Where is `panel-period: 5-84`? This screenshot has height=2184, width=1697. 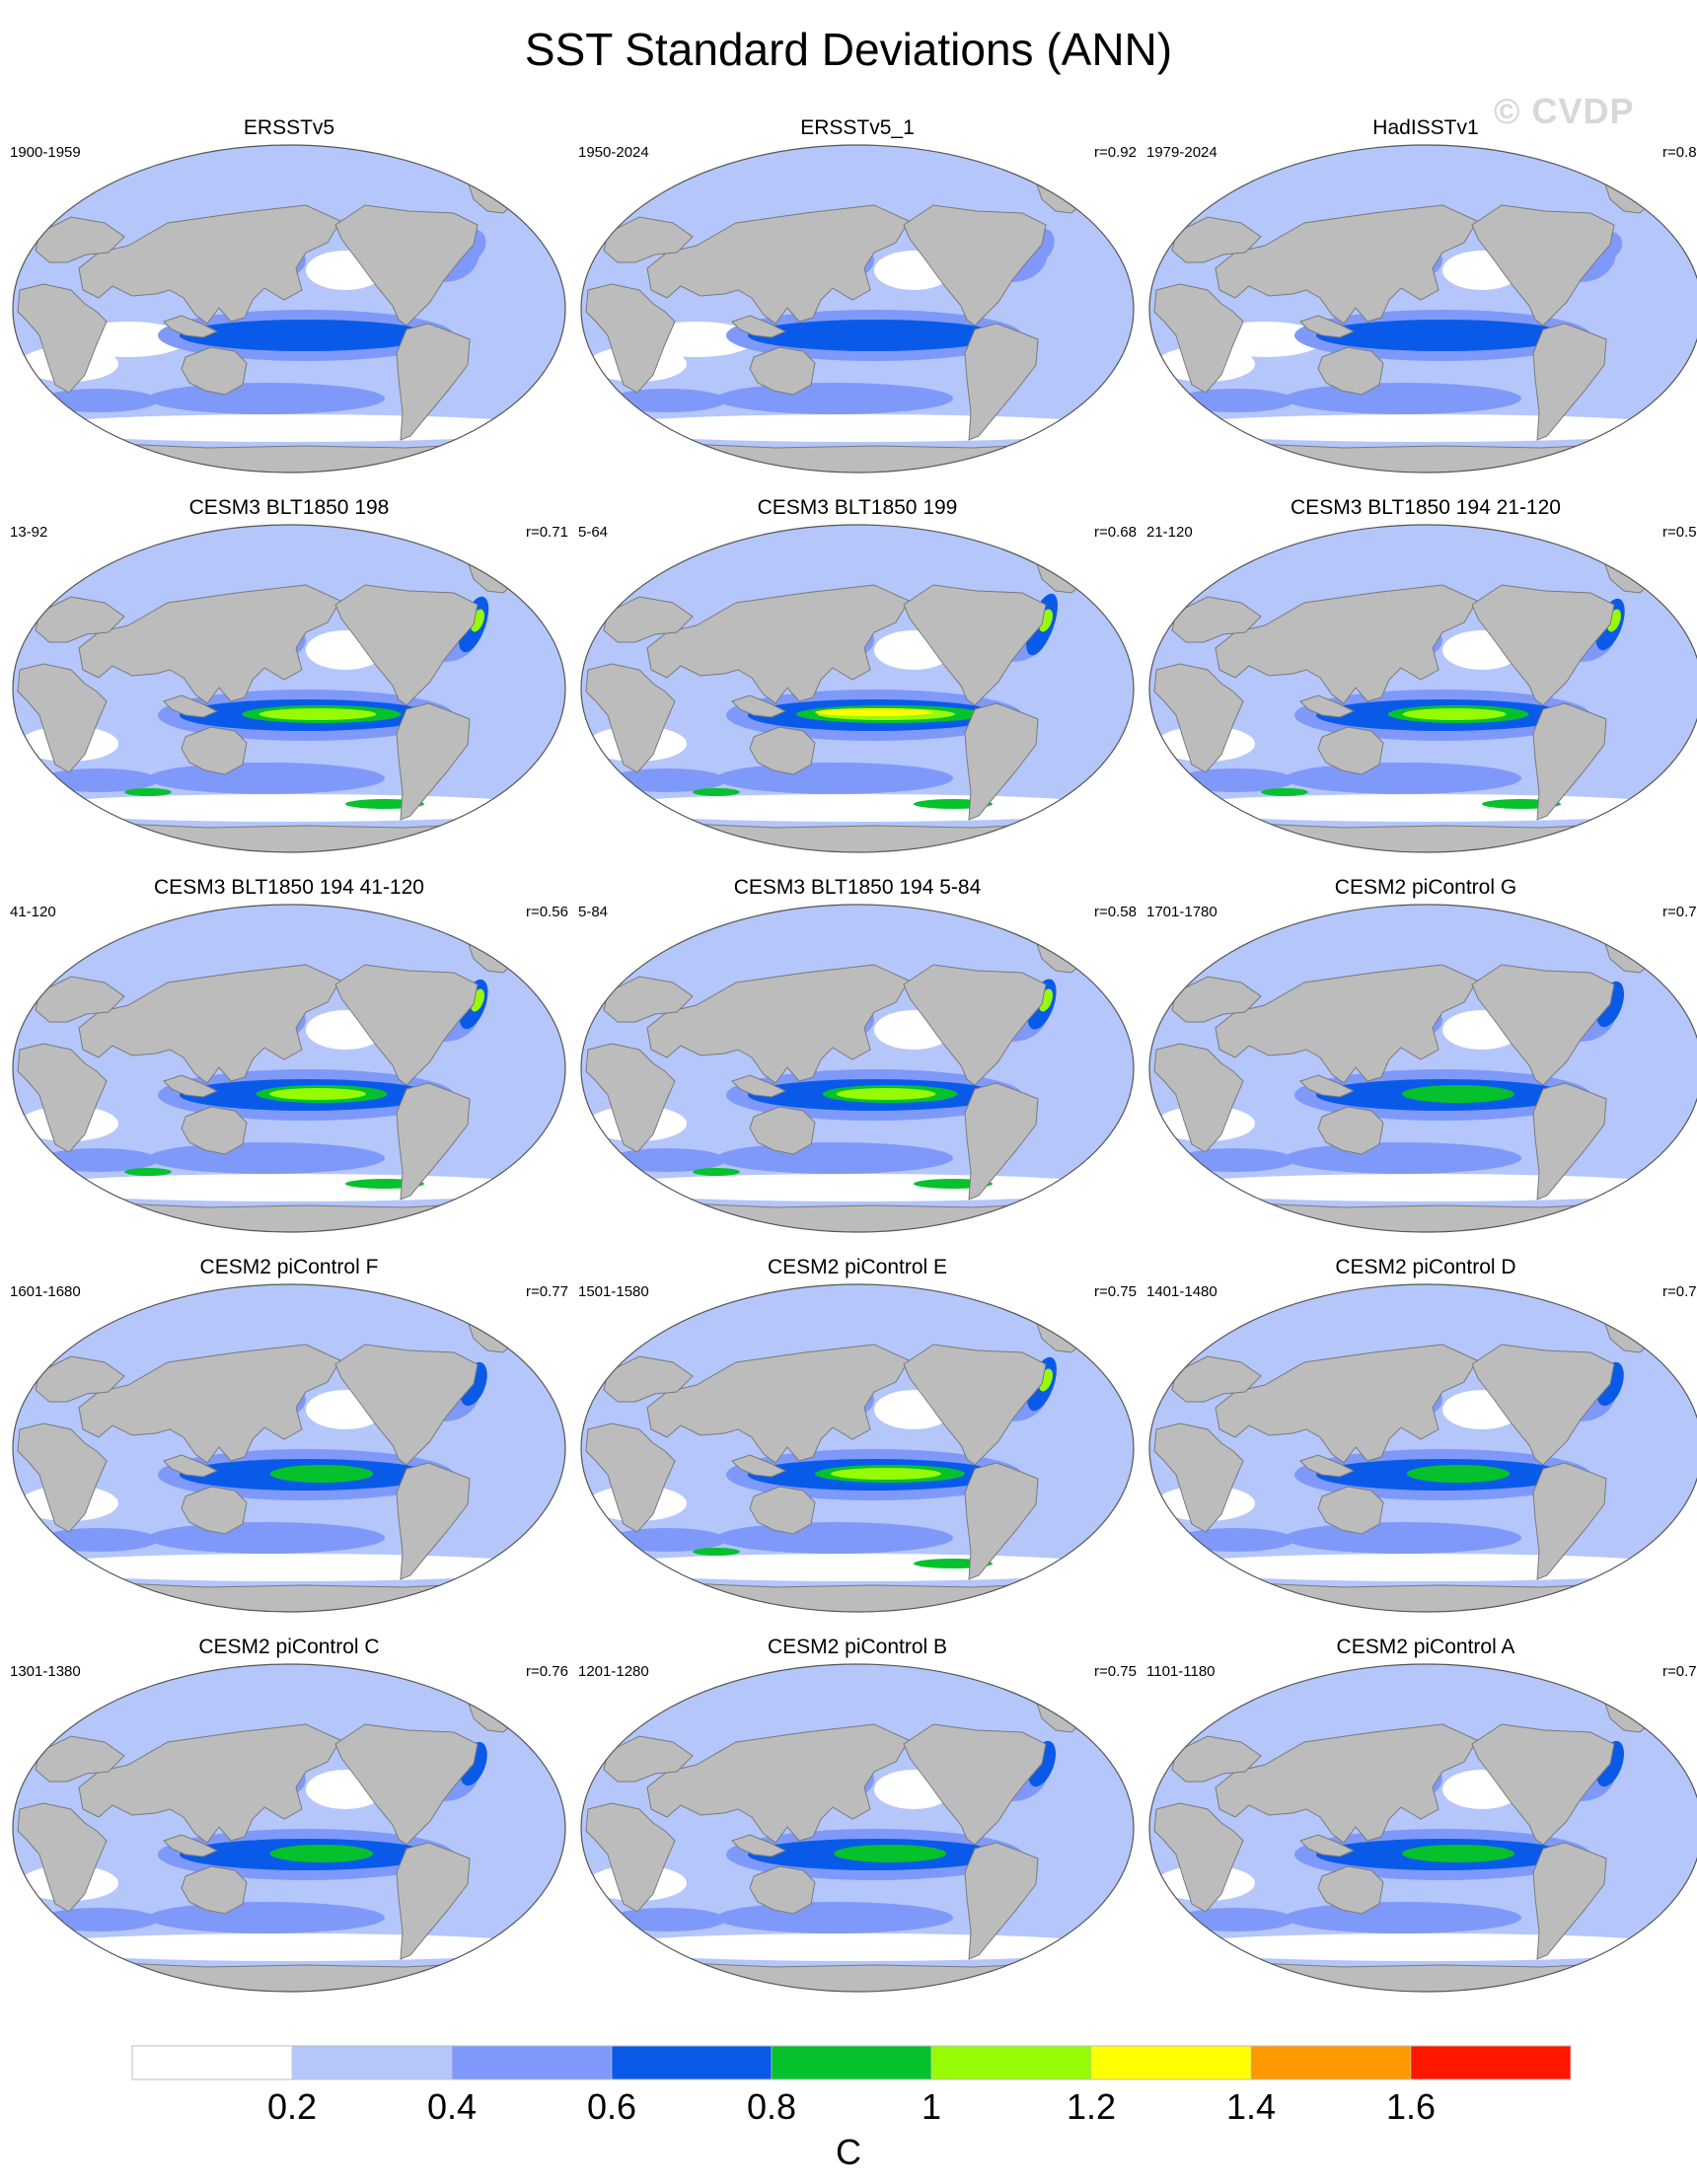 panel-period: 5-84 is located at coordinates (593, 912).